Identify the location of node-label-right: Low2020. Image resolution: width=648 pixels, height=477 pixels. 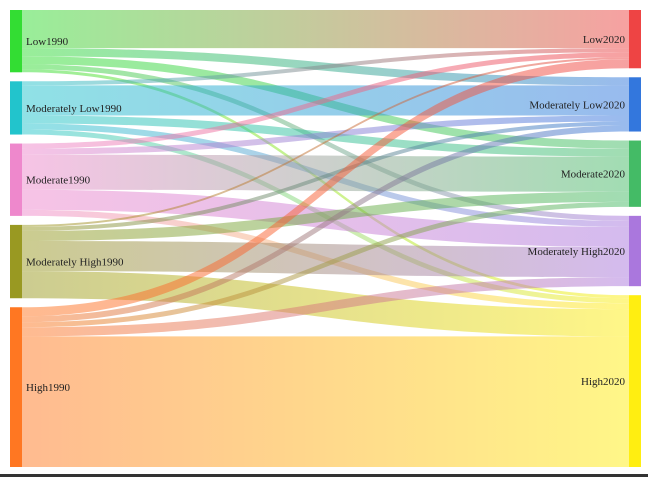
(604, 40).